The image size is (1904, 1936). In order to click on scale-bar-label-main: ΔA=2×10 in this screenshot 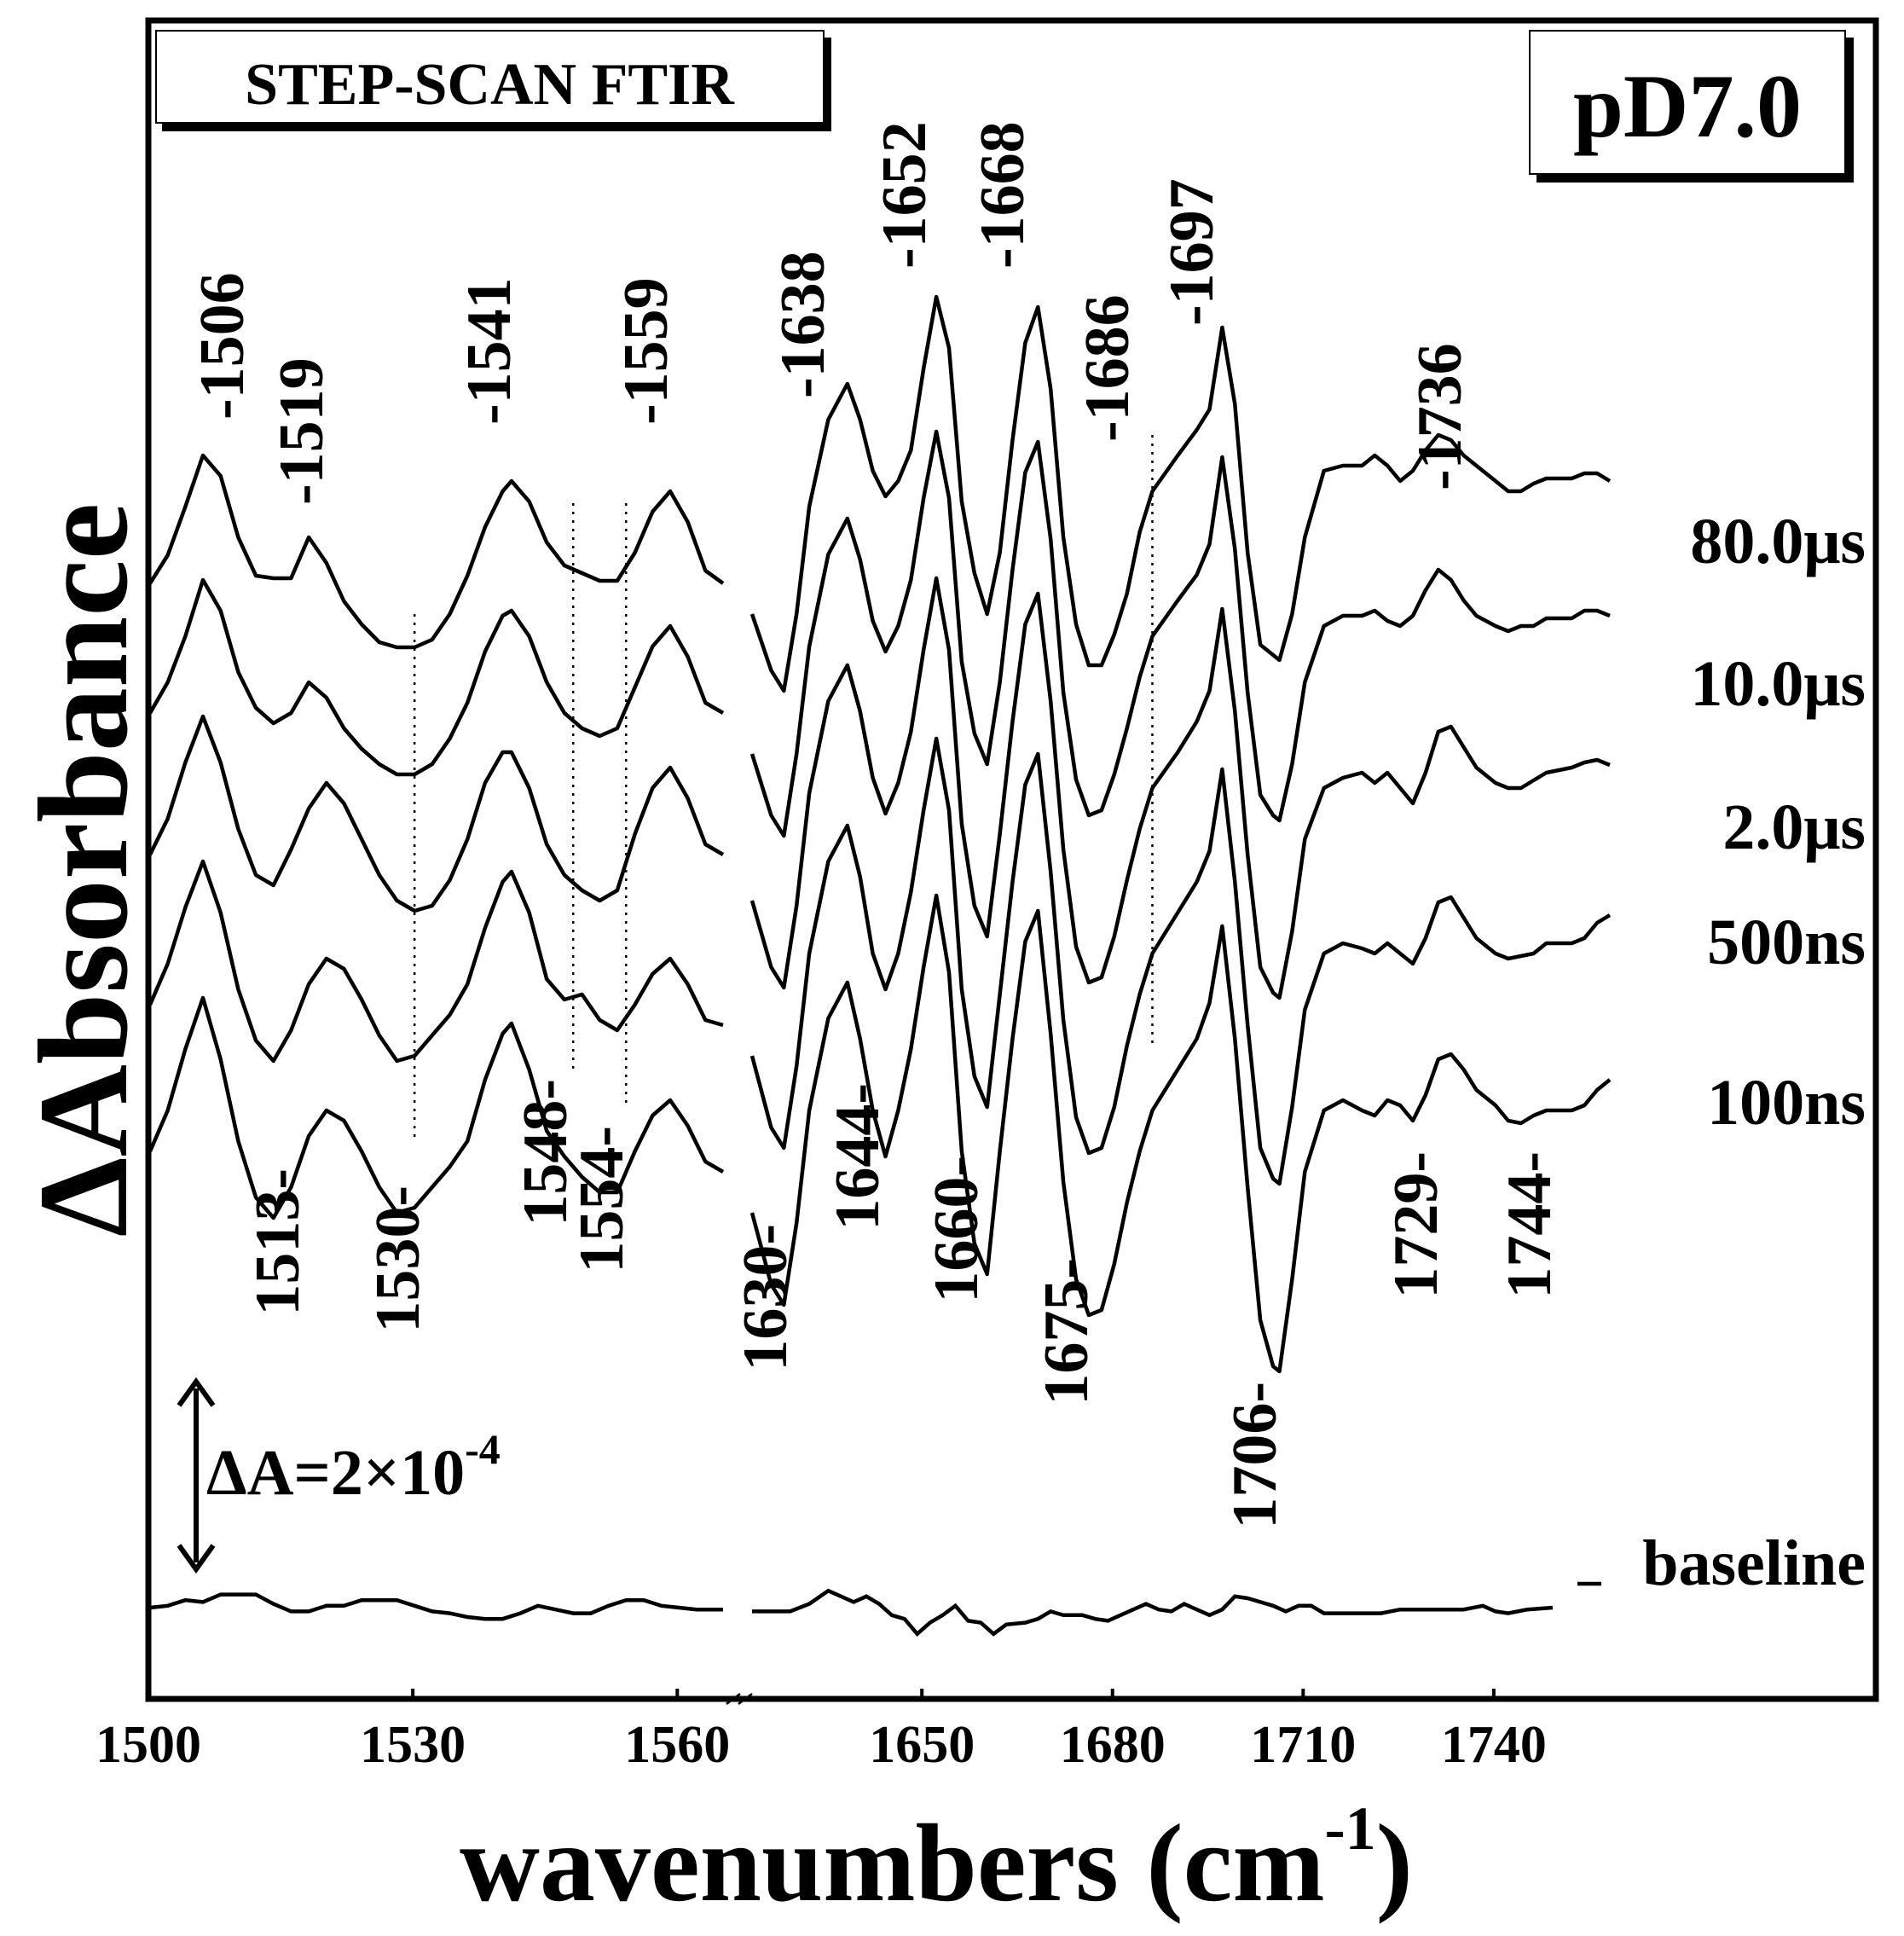, I will do `click(335, 1473)`.